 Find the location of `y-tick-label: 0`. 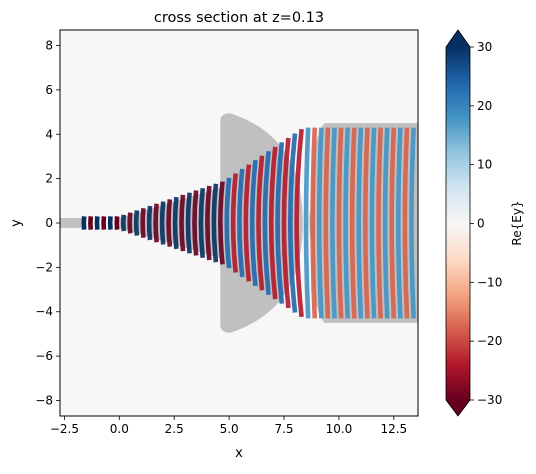

y-tick-label: 0 is located at coordinates (49, 223).